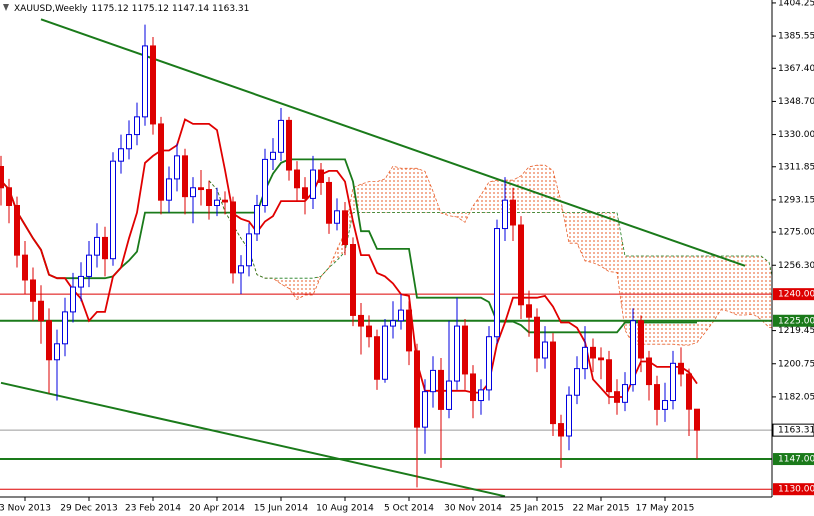  I want to click on level-label: 1240.00, so click(796, 295).